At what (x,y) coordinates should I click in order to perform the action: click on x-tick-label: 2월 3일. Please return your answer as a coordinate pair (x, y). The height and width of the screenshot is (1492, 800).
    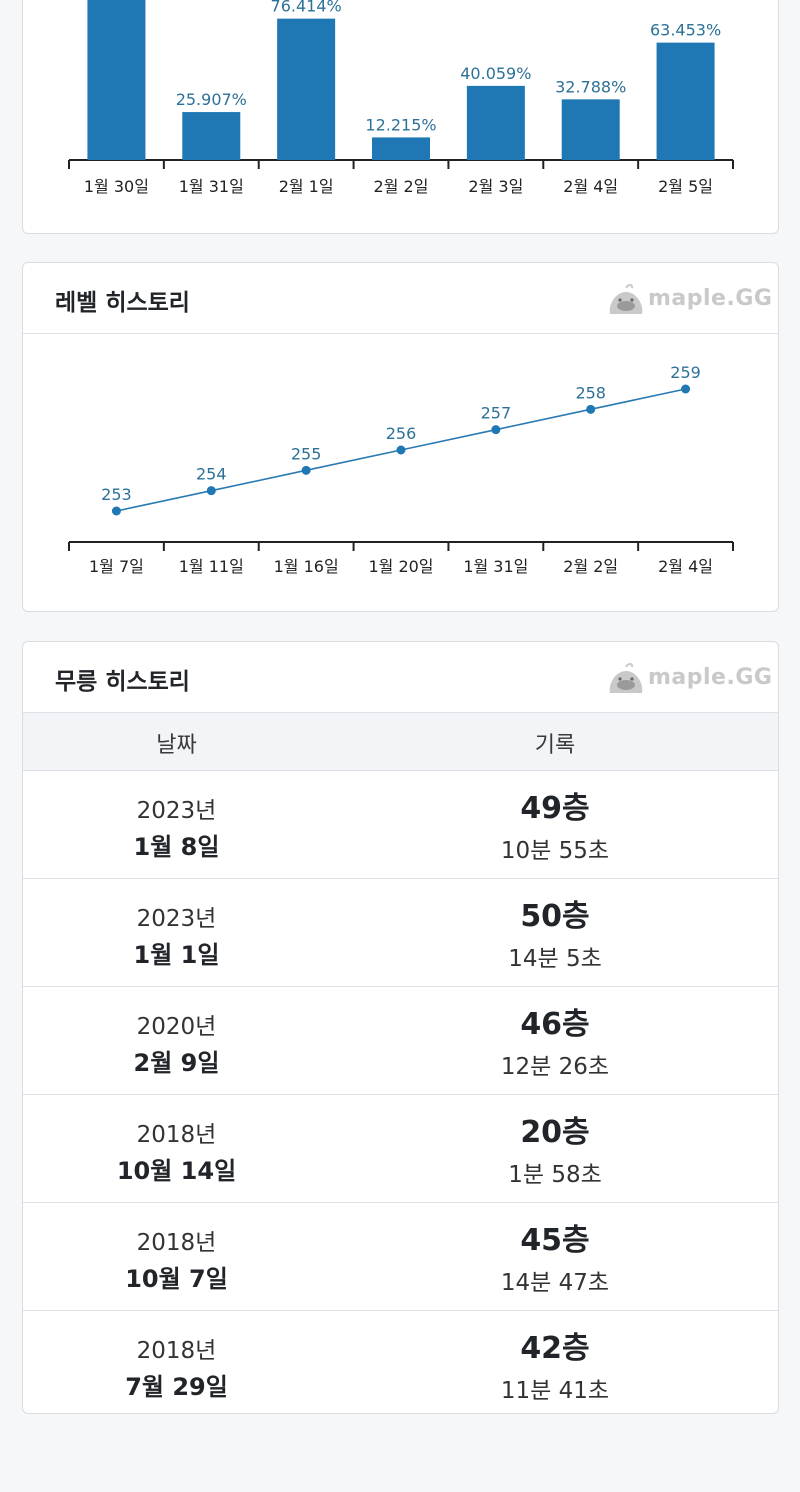
    Looking at the image, I should click on (495, 186).